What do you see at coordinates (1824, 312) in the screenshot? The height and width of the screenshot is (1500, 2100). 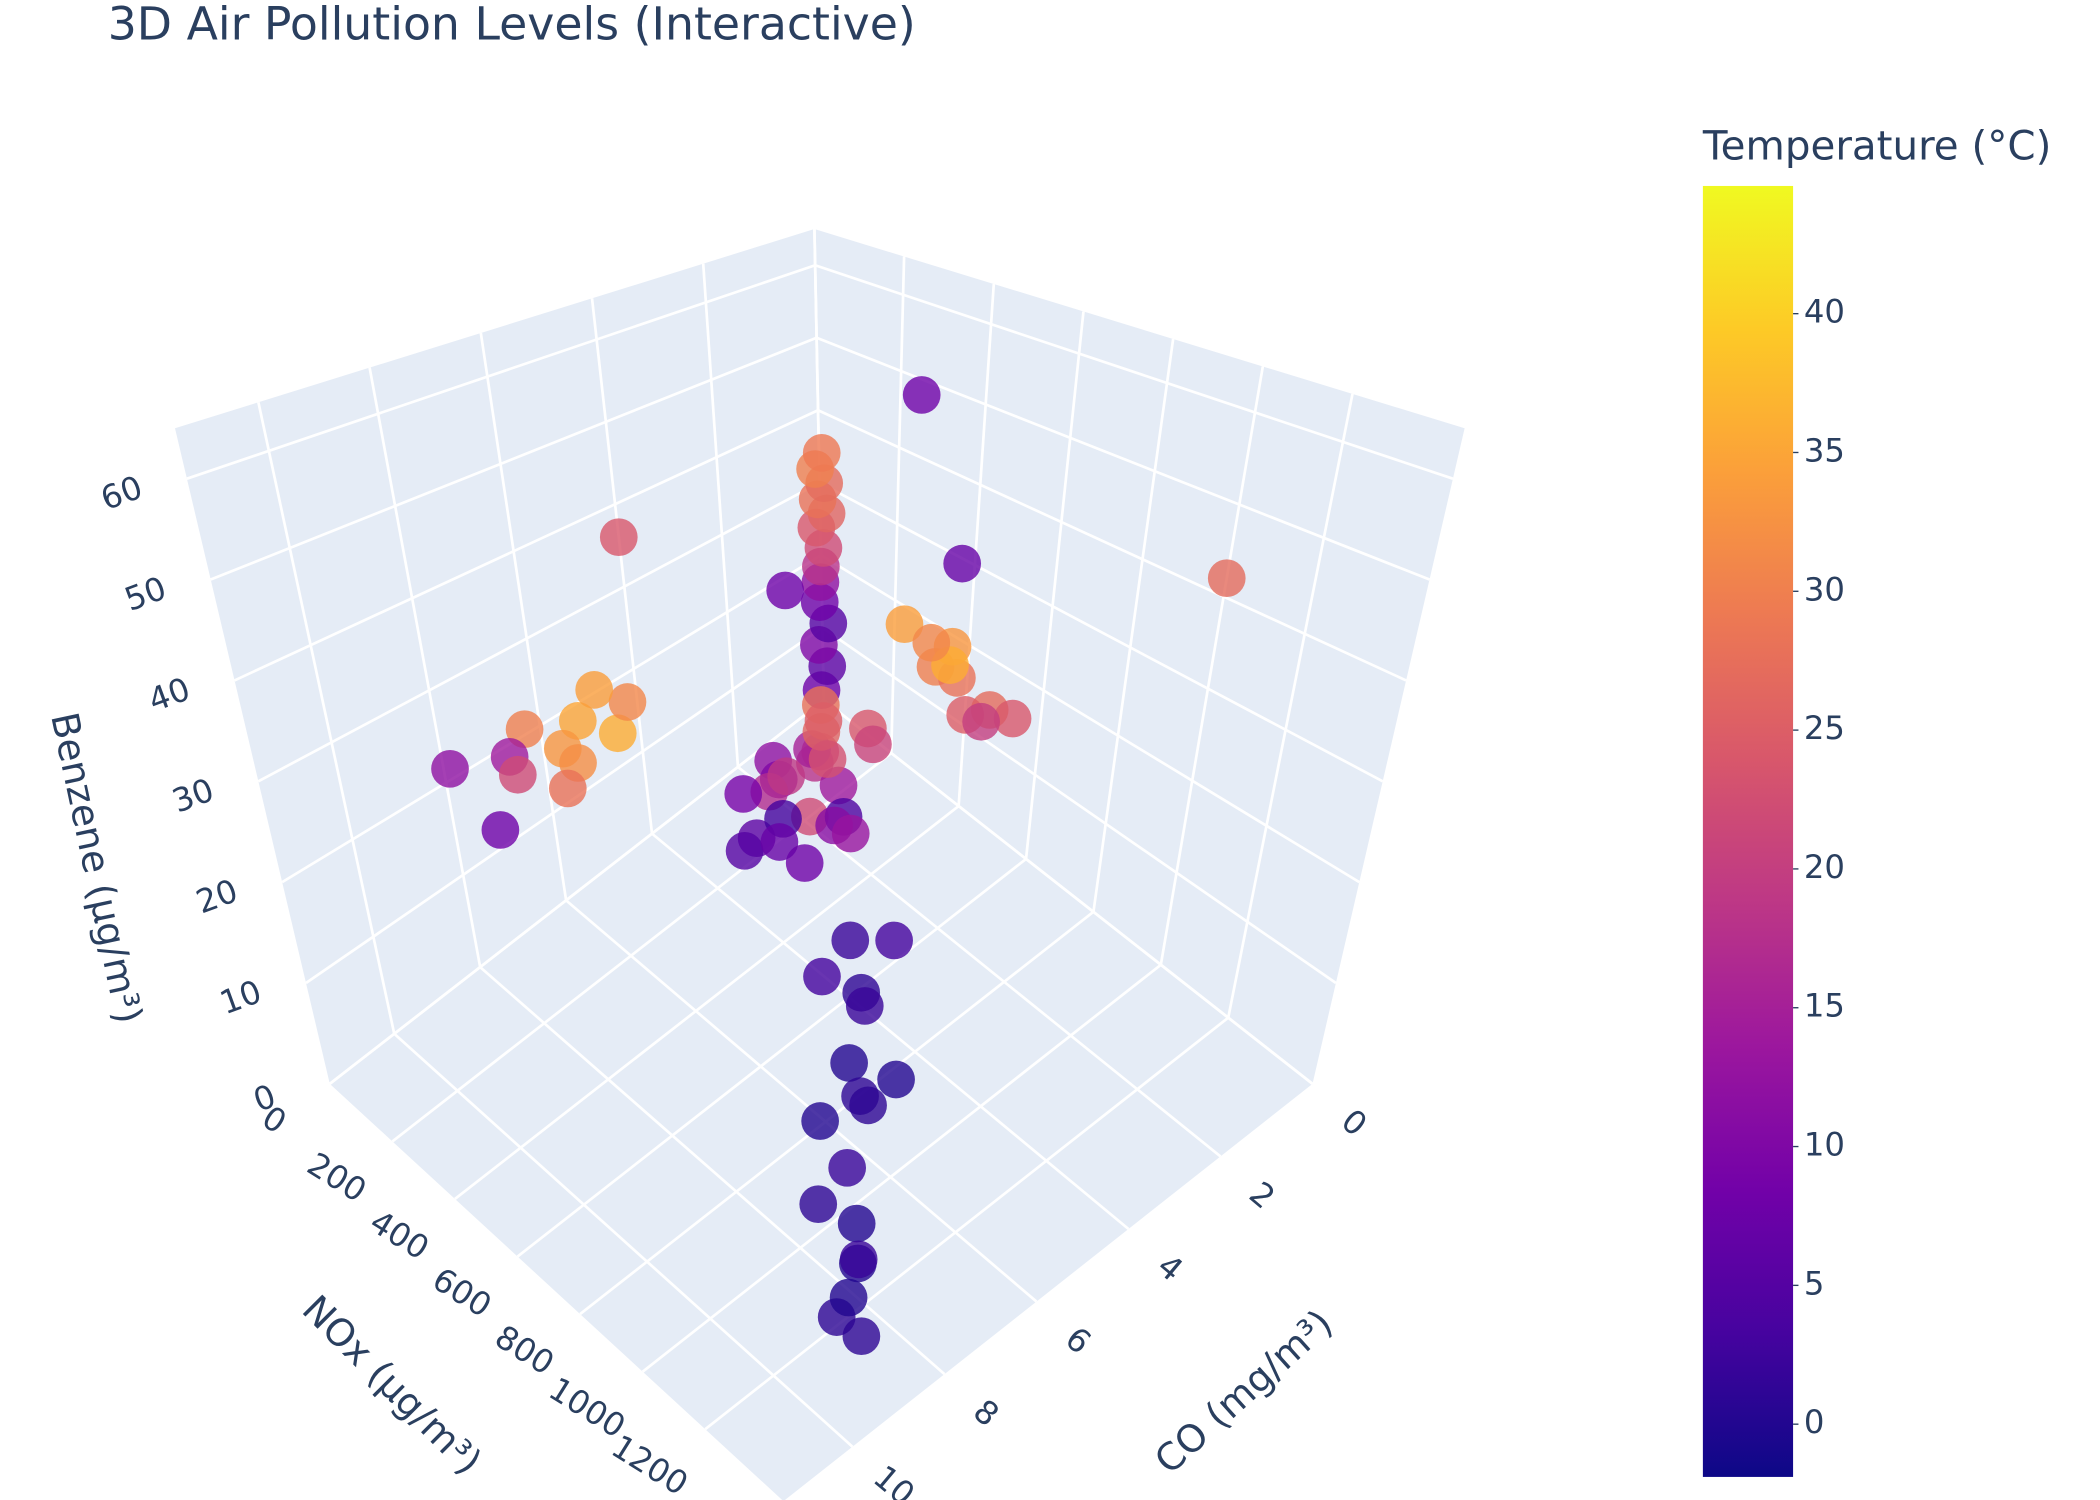 I see `colorbar-tick-label: 40` at bounding box center [1824, 312].